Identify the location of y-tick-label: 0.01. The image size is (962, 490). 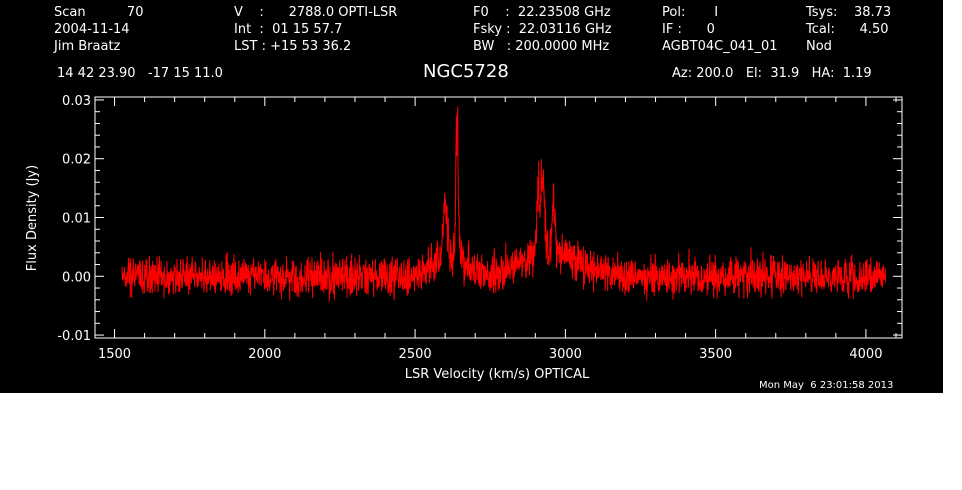
(76, 219).